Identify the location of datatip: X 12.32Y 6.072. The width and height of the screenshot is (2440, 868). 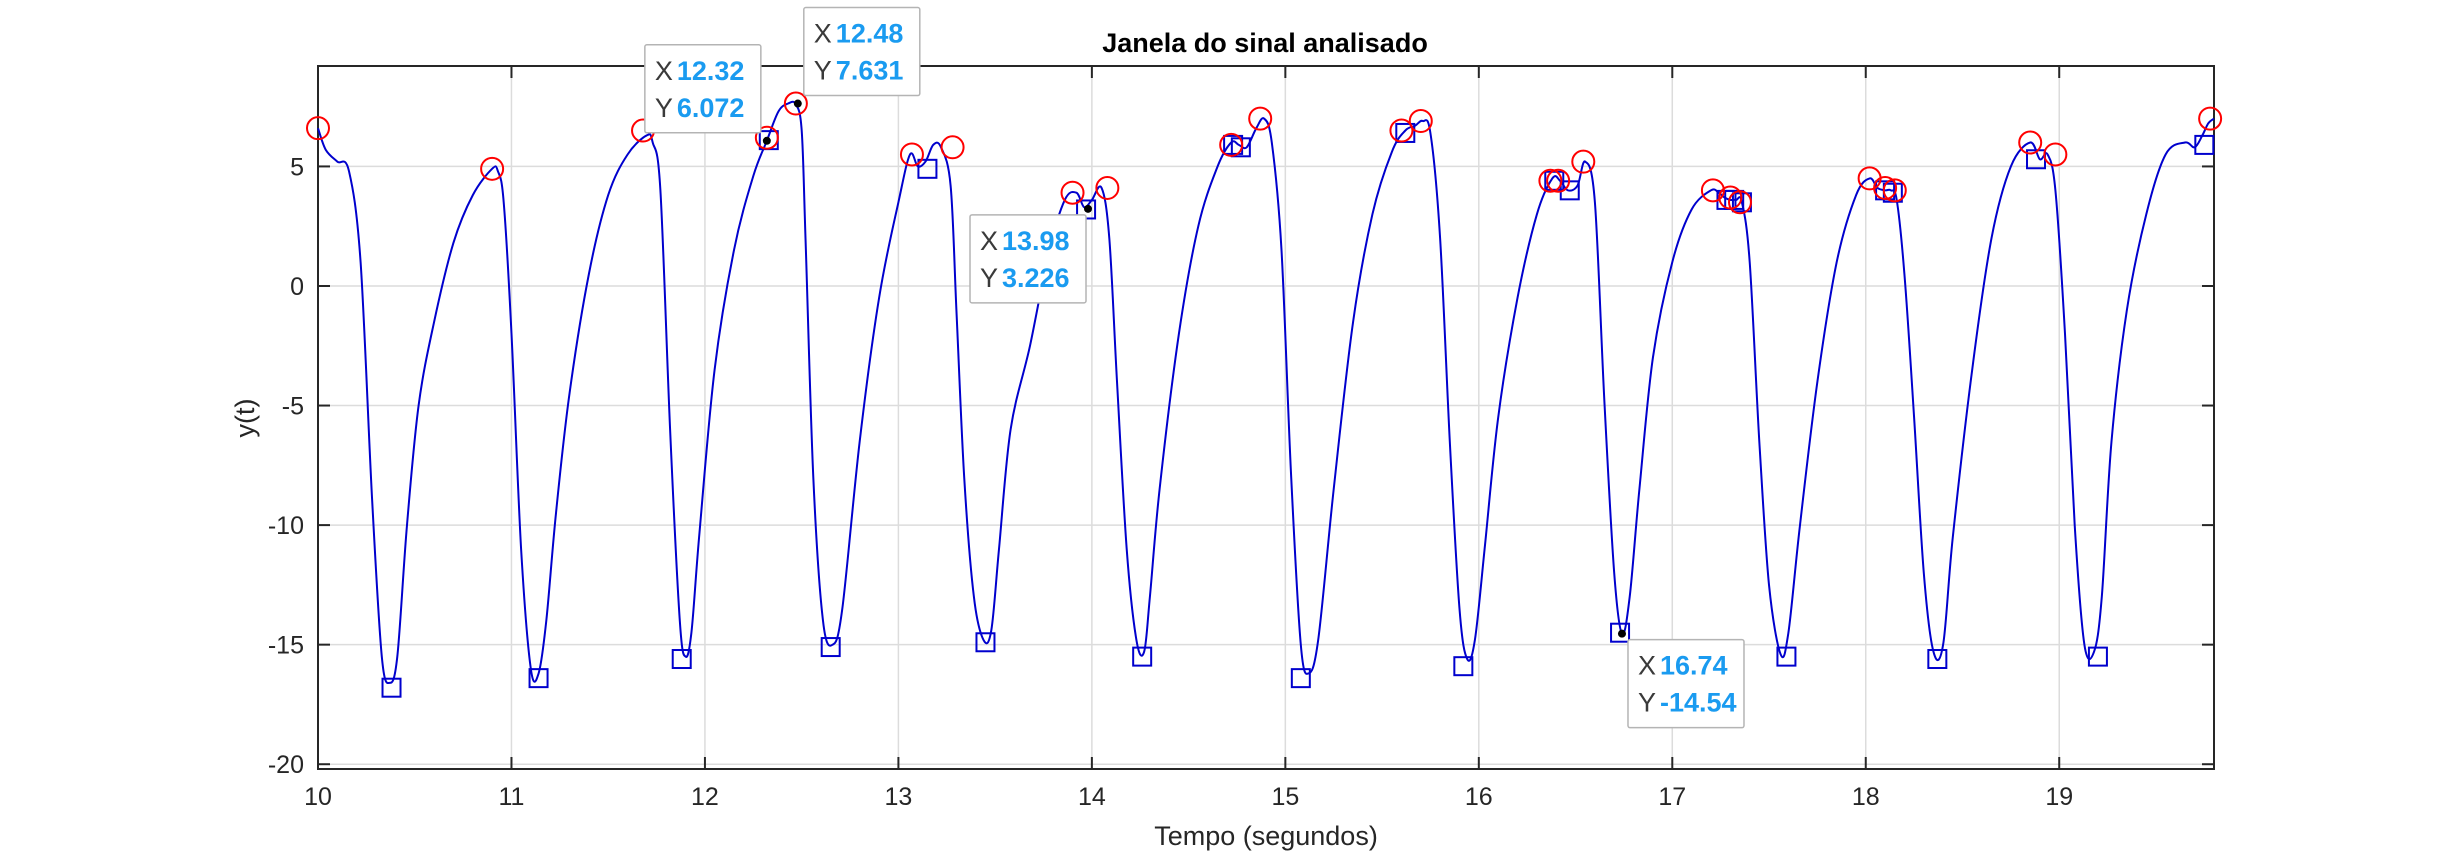
(707, 94).